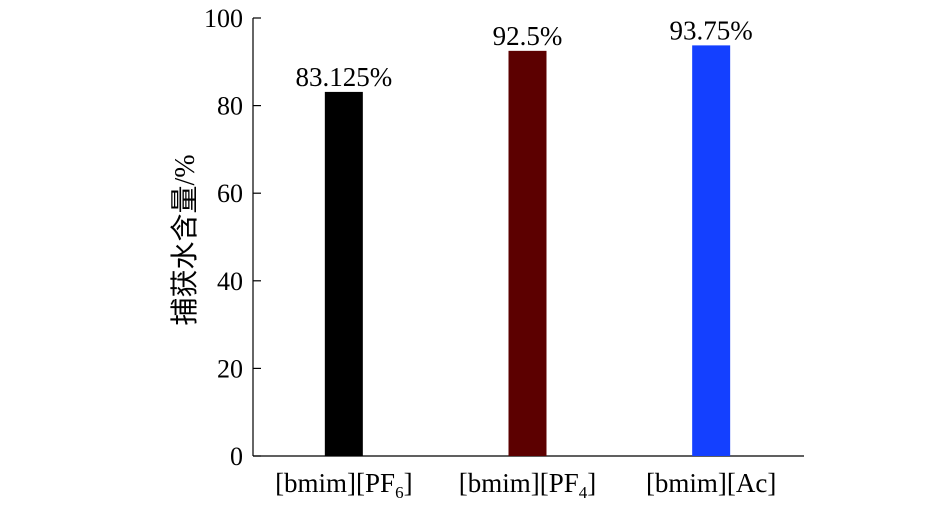  What do you see at coordinates (711, 483) in the screenshot?
I see `x-tick-label: [bmim][Ac]` at bounding box center [711, 483].